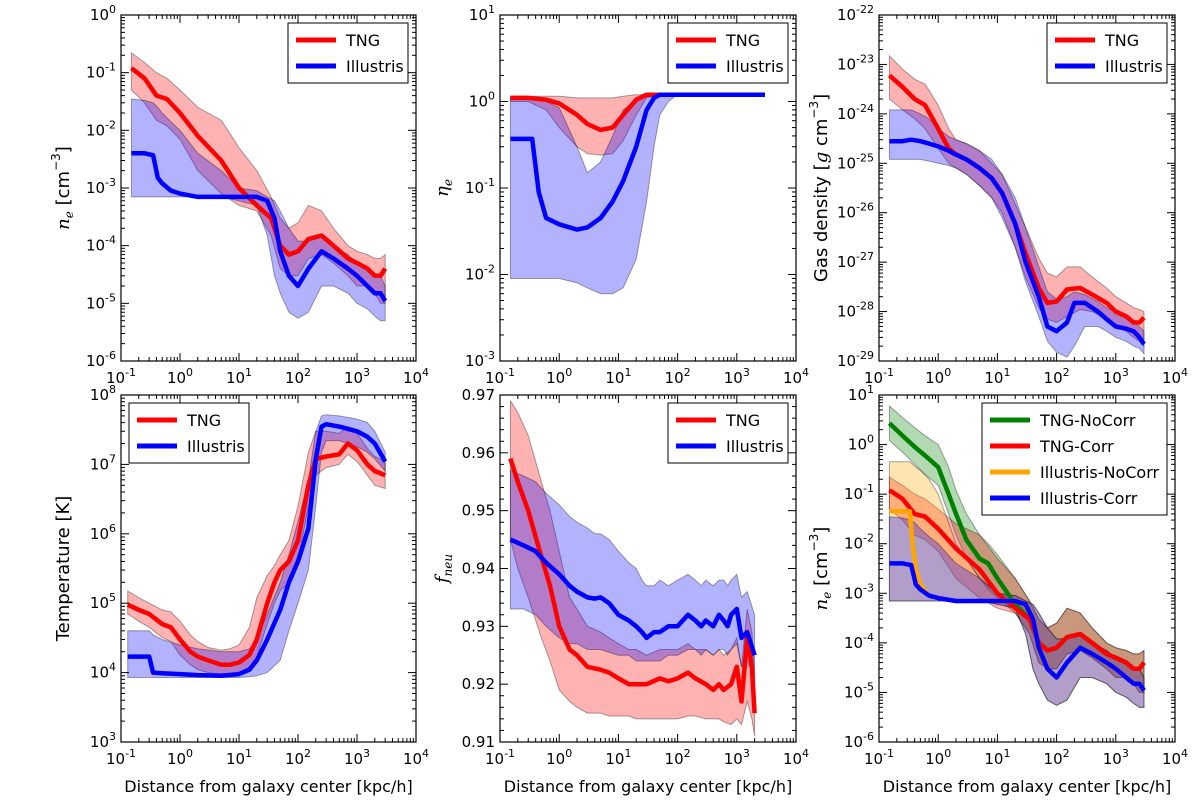 The height and width of the screenshot is (800, 1200). I want to click on tick-exponent: 5, so click(112, 597).